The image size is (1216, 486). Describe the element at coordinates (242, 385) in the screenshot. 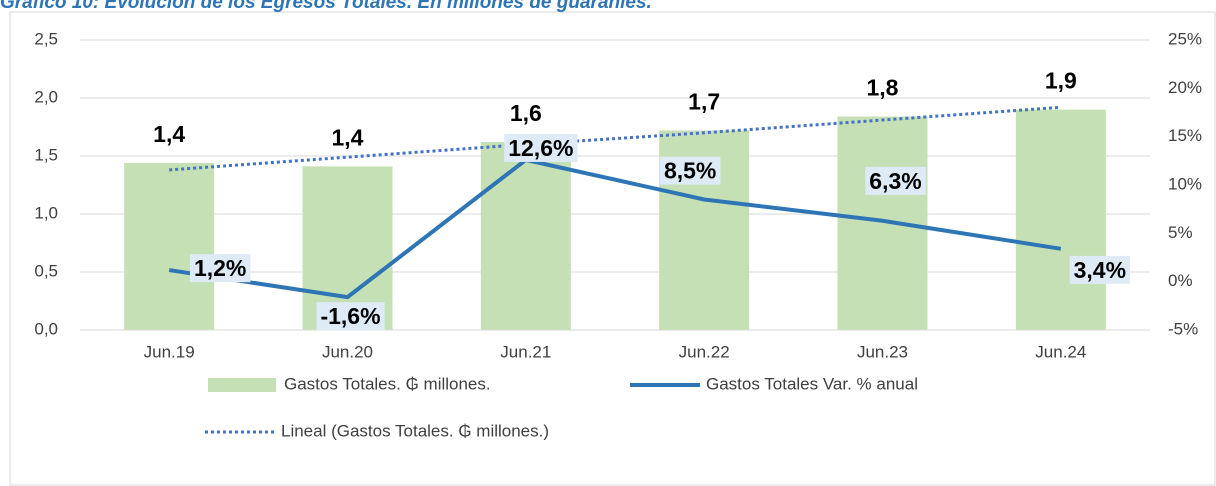

I see `legend-swatch` at that location.